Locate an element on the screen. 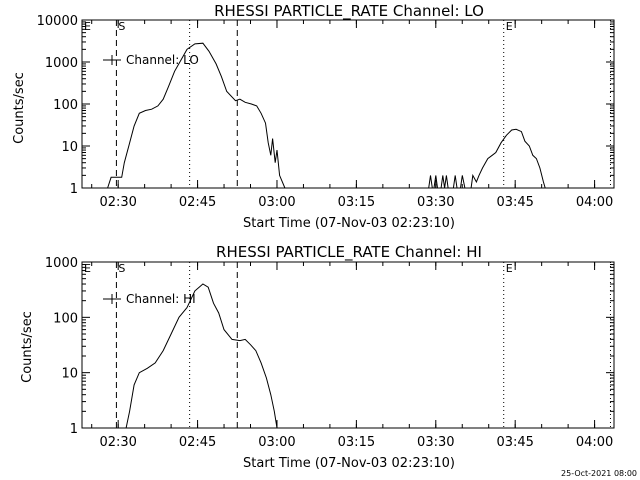  chart-title: RHESSI PARTICLE_RATE Channel: LO is located at coordinates (349, 11).